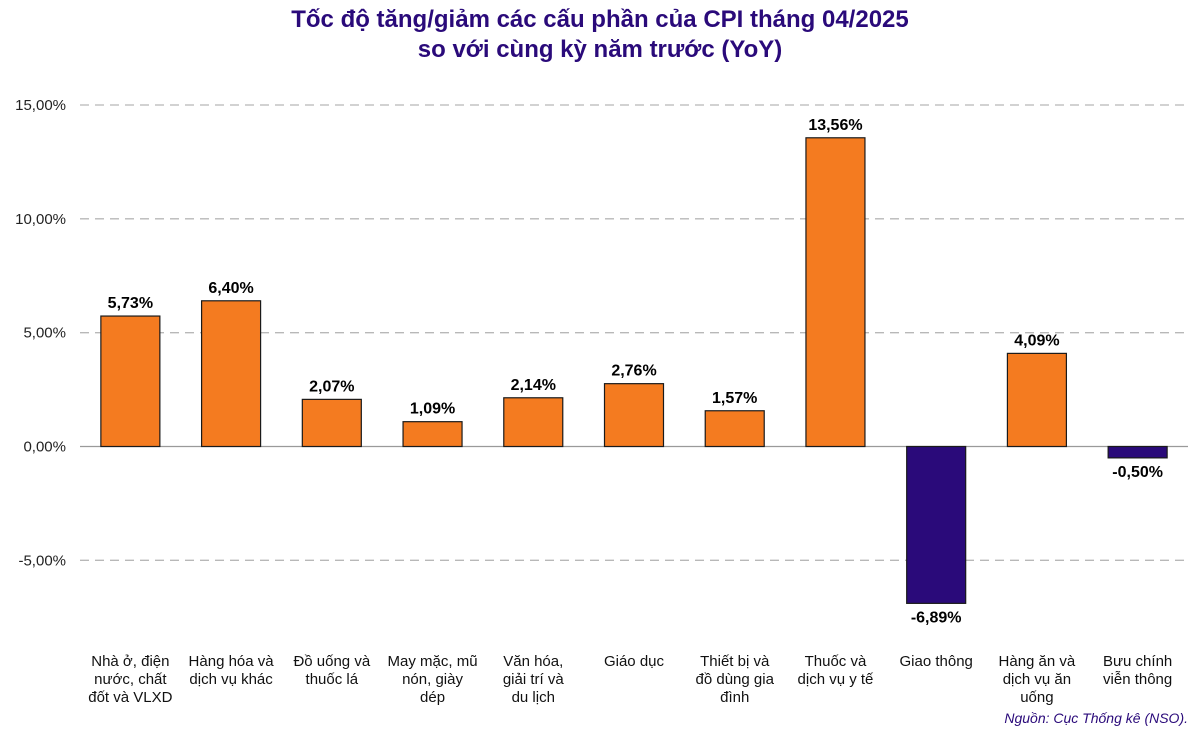 The width and height of the screenshot is (1200, 738). What do you see at coordinates (734, 398) in the screenshot?
I see `data-label: 1,57%` at bounding box center [734, 398].